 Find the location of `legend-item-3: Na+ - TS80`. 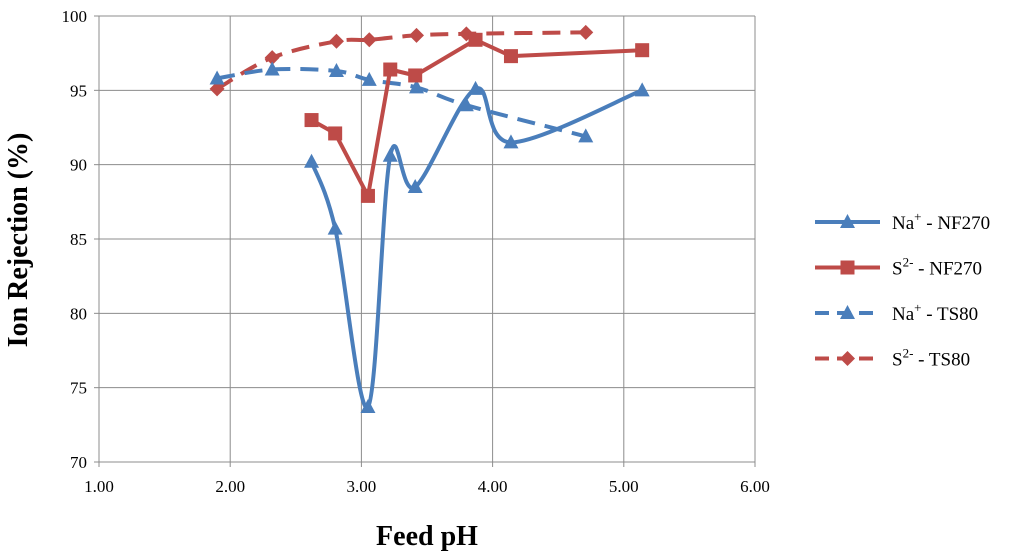

legend-item-3: Na+ - TS80 is located at coordinates (896, 312).